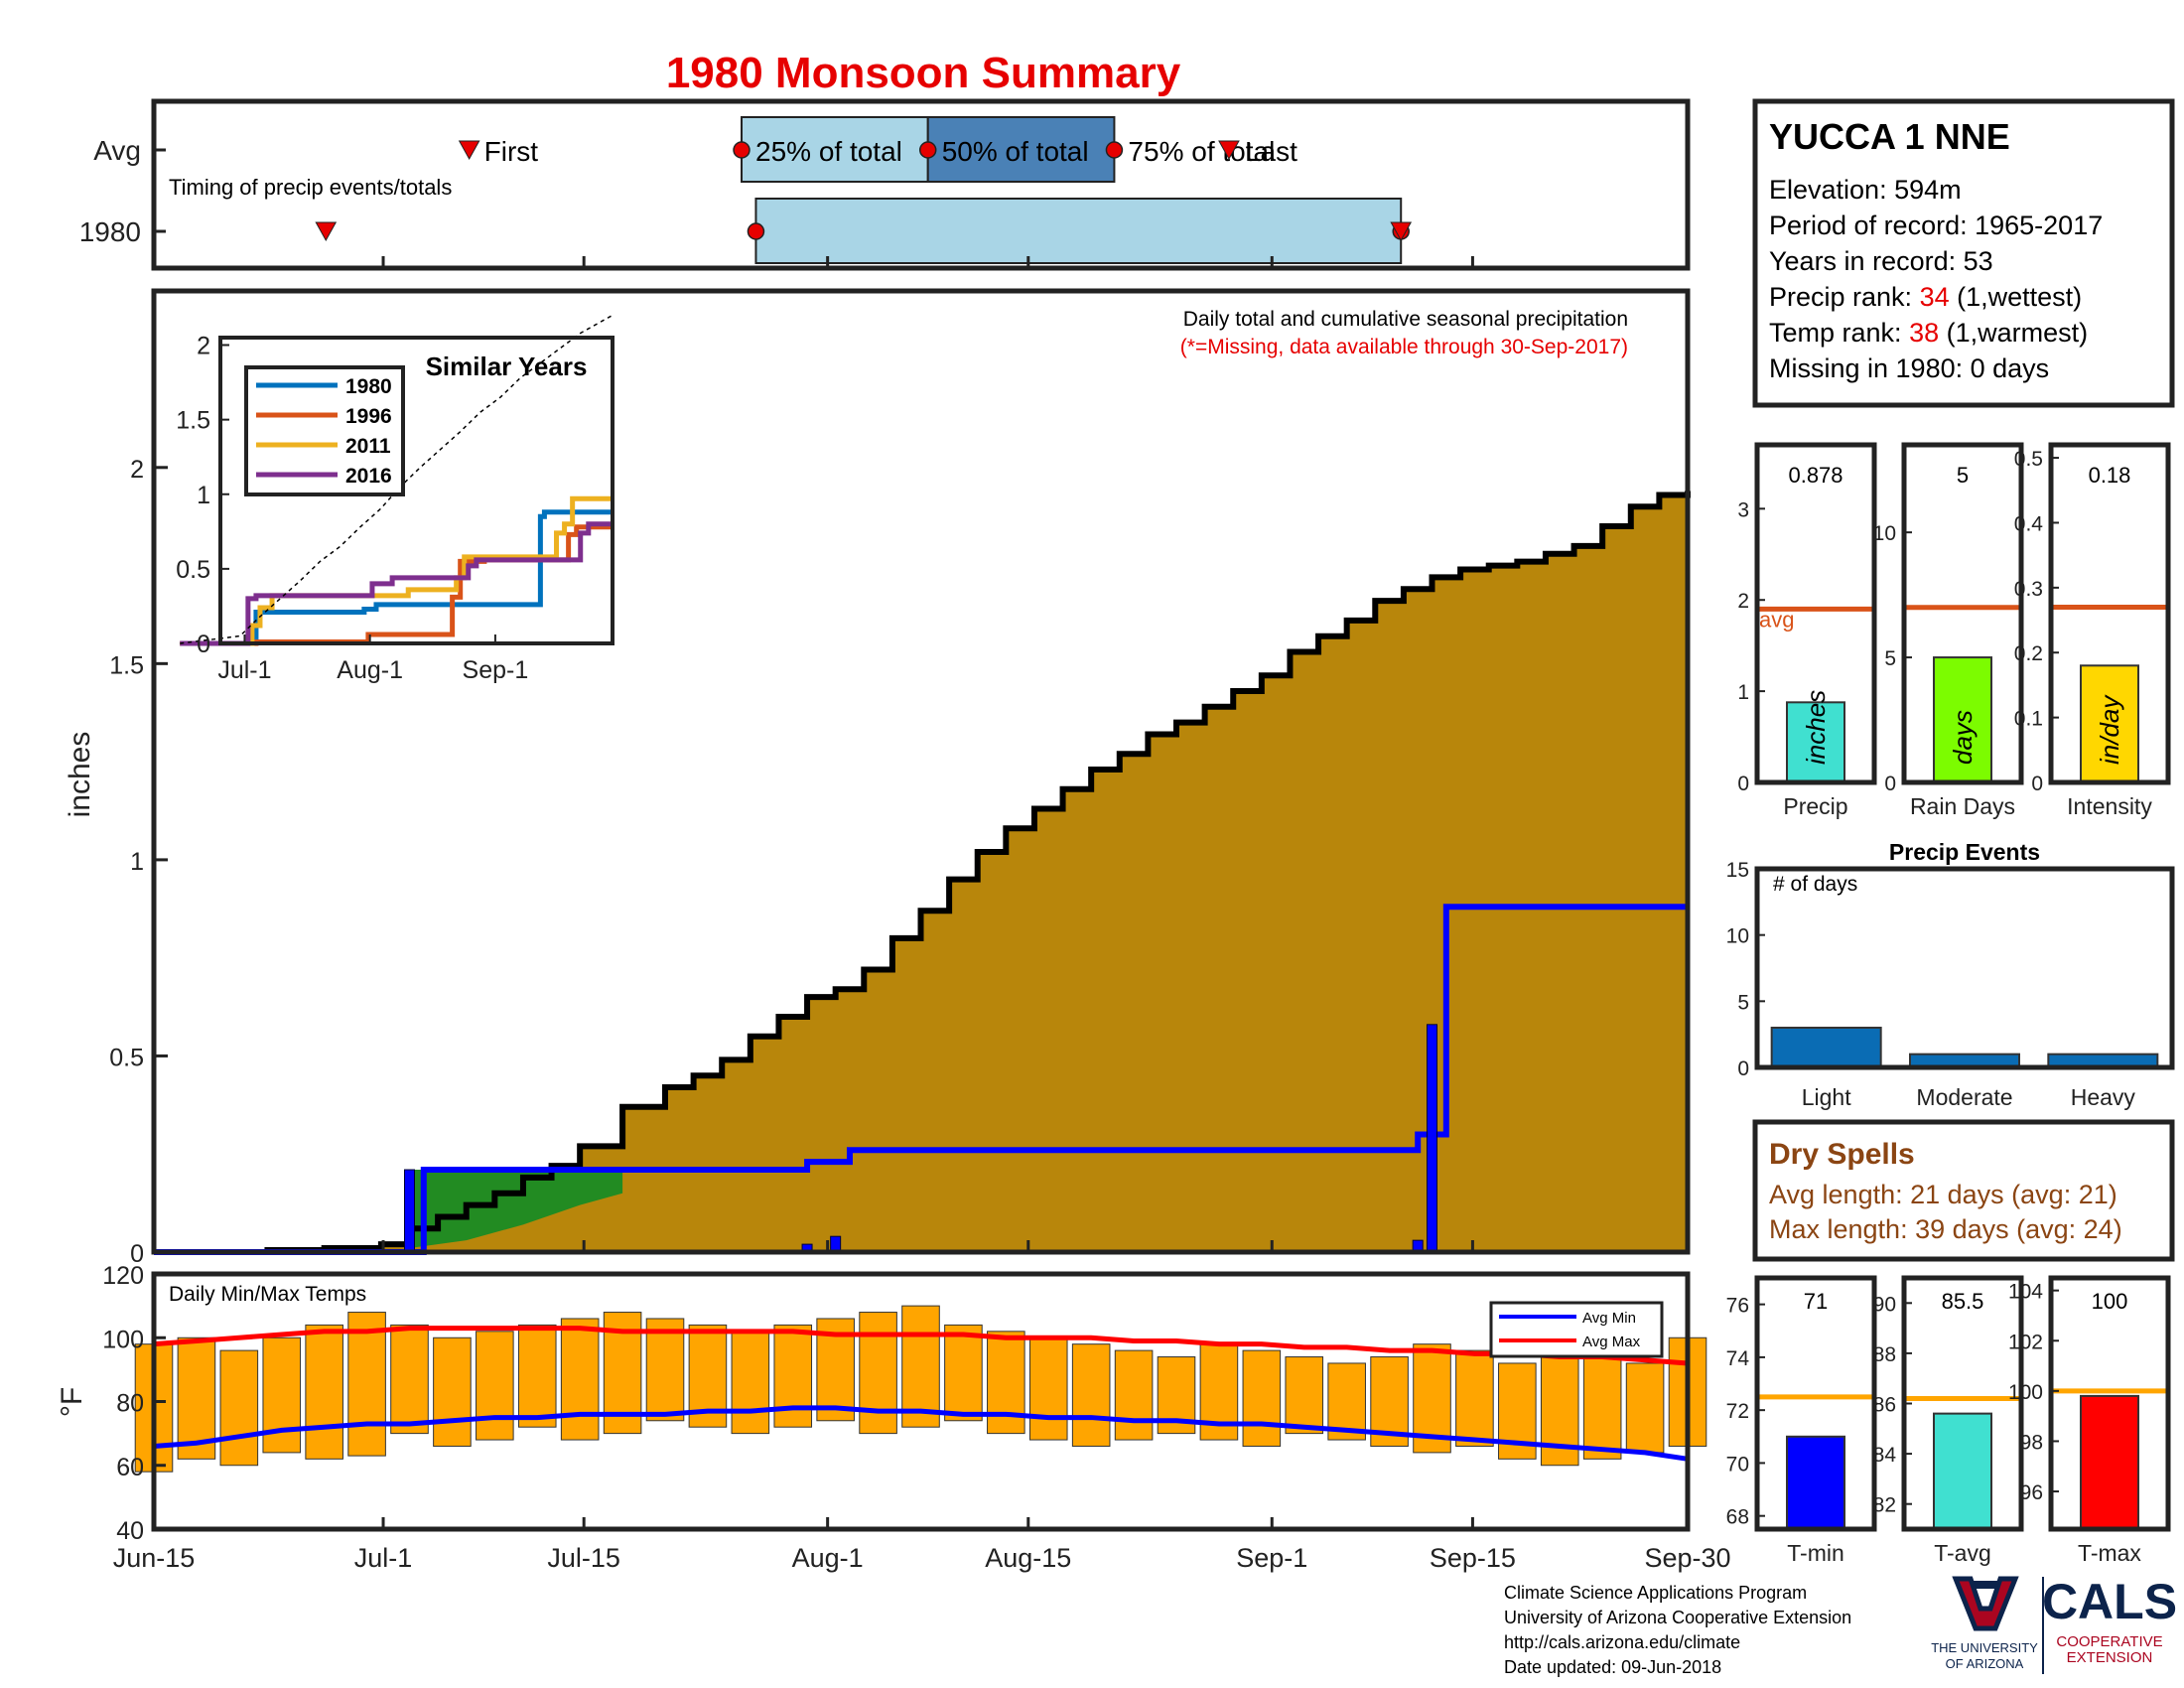 This screenshot has width=2184, height=1688. What do you see at coordinates (1271, 1558) in the screenshot?
I see `x-tick-label: Sep-1` at bounding box center [1271, 1558].